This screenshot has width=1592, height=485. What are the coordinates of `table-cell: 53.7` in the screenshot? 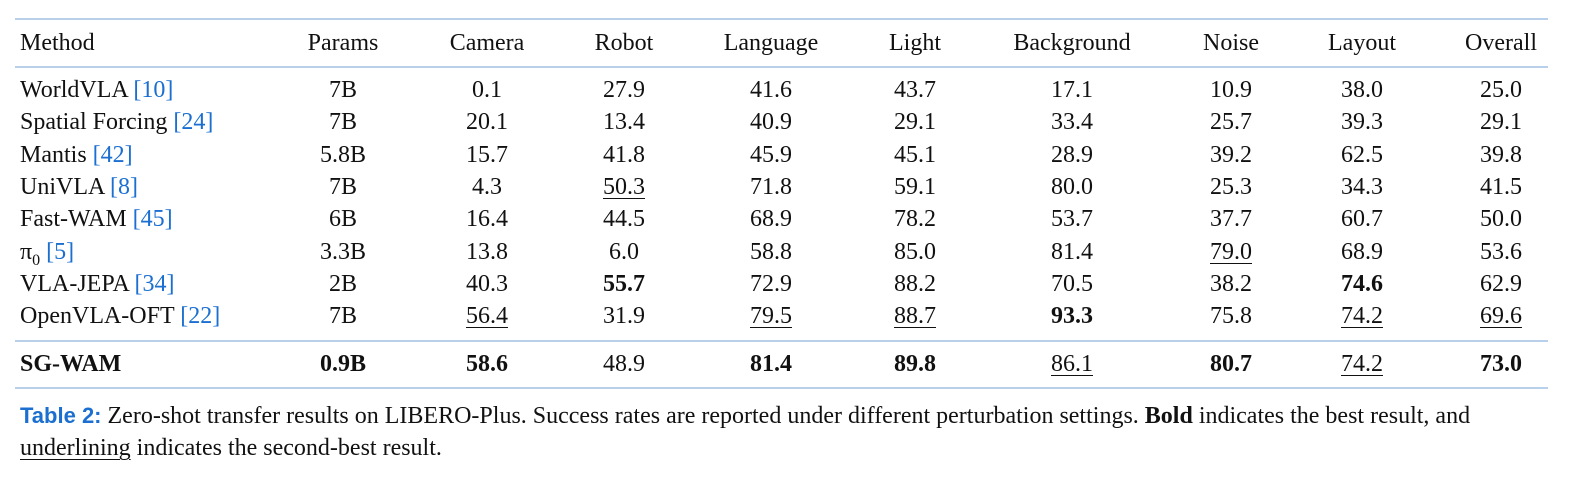 It's located at (1072, 219).